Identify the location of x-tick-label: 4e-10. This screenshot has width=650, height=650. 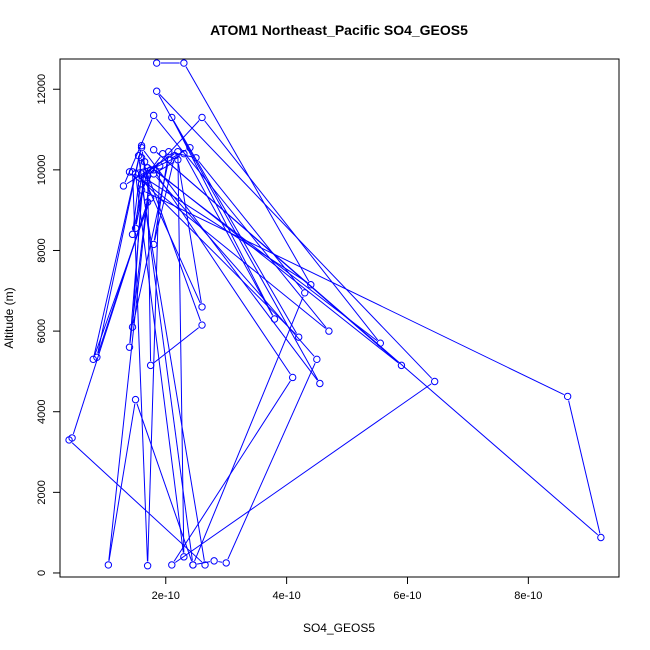
(287, 596).